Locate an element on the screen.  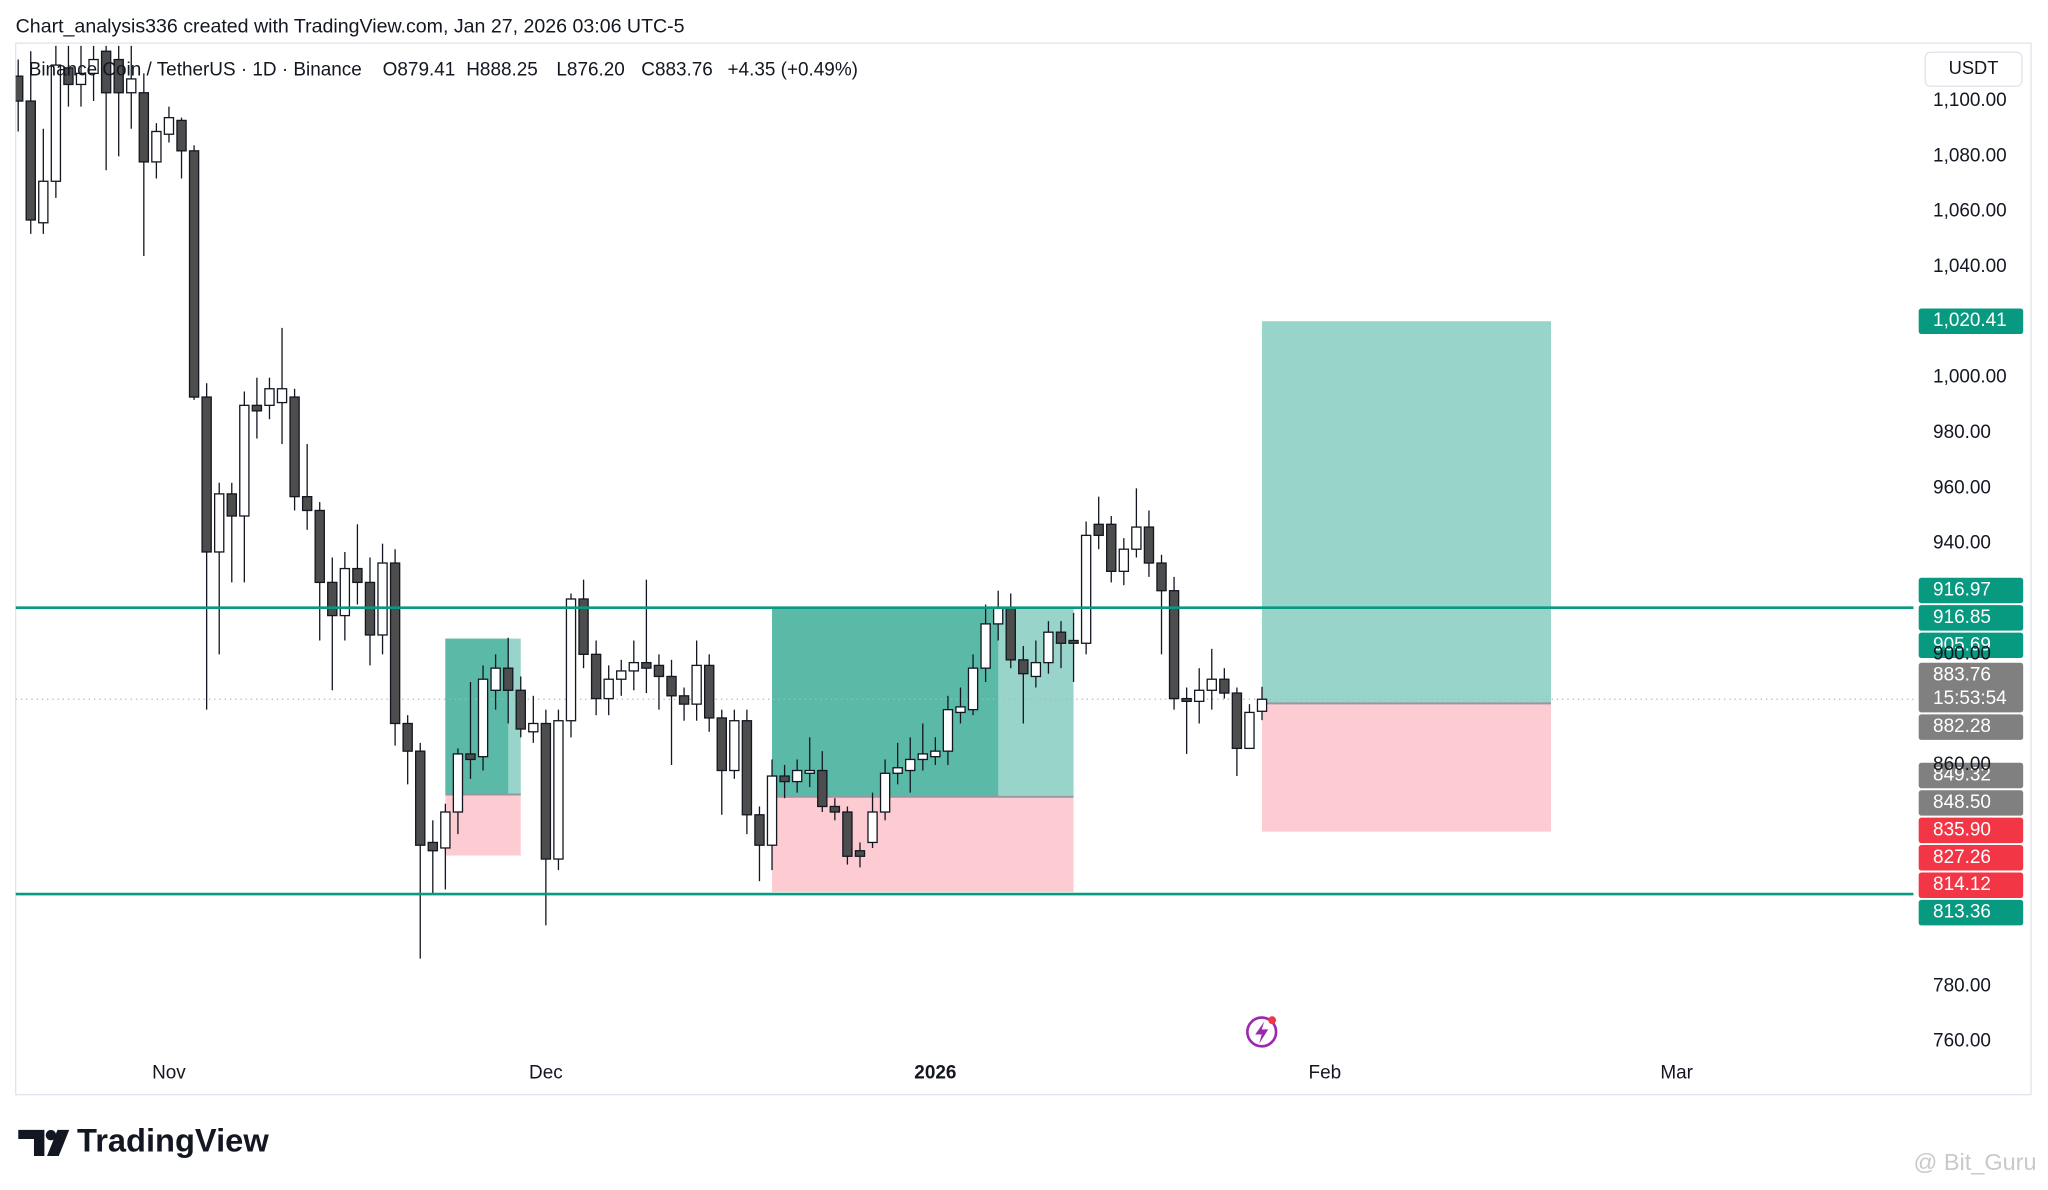
price-label: 916.85 is located at coordinates (1962, 617).